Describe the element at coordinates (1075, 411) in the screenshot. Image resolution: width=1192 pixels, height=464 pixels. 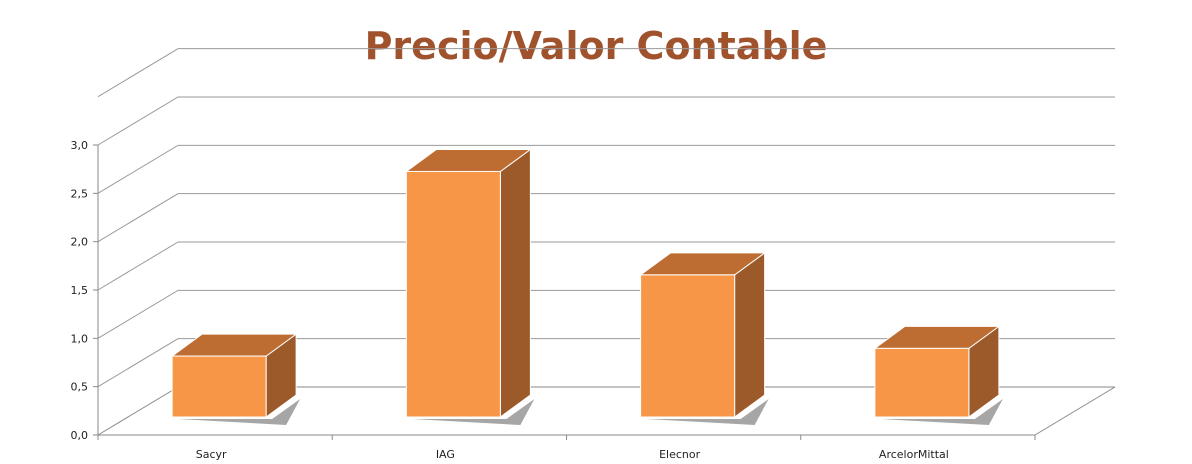
I see `floor-edge` at that location.